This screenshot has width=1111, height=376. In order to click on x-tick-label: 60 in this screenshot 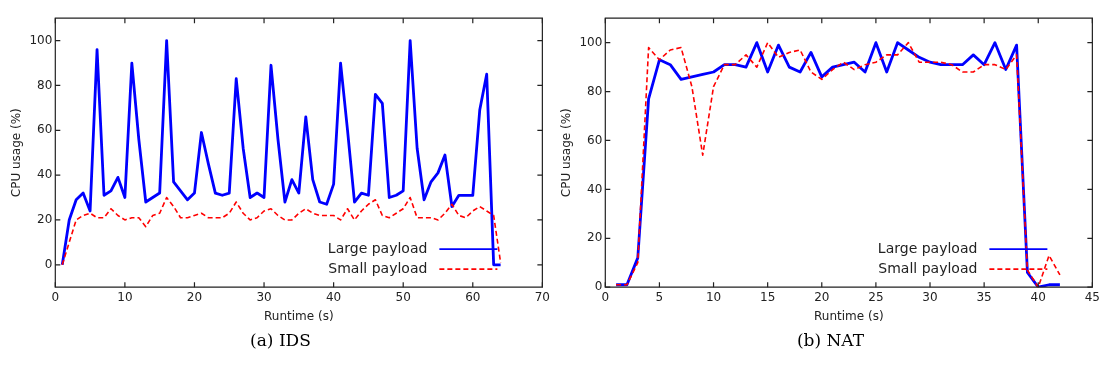, I will do `click(473, 296)`.